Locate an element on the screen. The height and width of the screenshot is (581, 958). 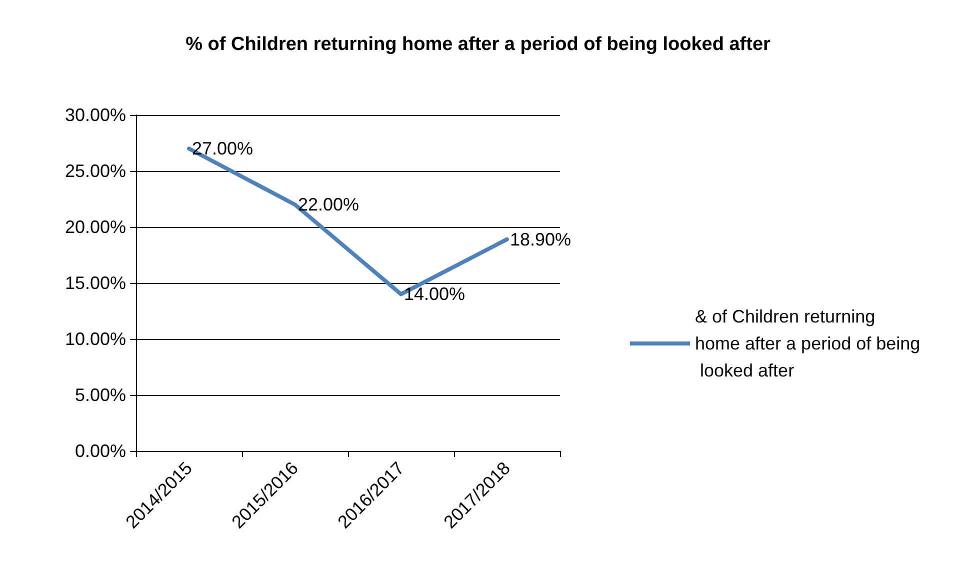
y-tick-label: 25.00% is located at coordinates (95, 171).